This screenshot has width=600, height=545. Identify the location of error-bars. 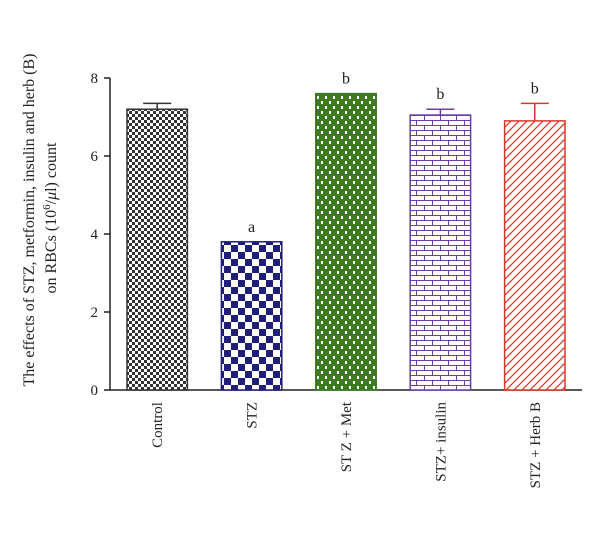
(346, 111).